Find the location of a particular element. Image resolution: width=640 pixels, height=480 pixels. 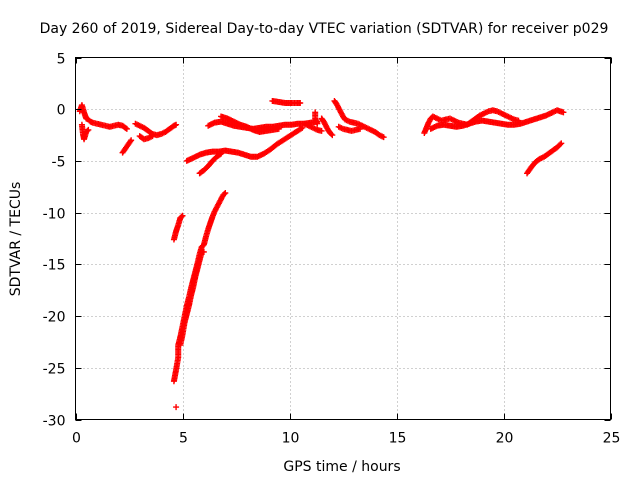

x-axis-label: GPS time / hours is located at coordinates (341, 467).